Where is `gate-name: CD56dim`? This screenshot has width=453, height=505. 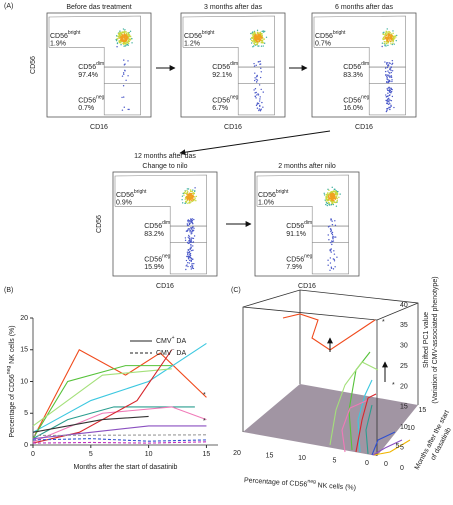 gate-name: CD56dim is located at coordinates (91, 66).